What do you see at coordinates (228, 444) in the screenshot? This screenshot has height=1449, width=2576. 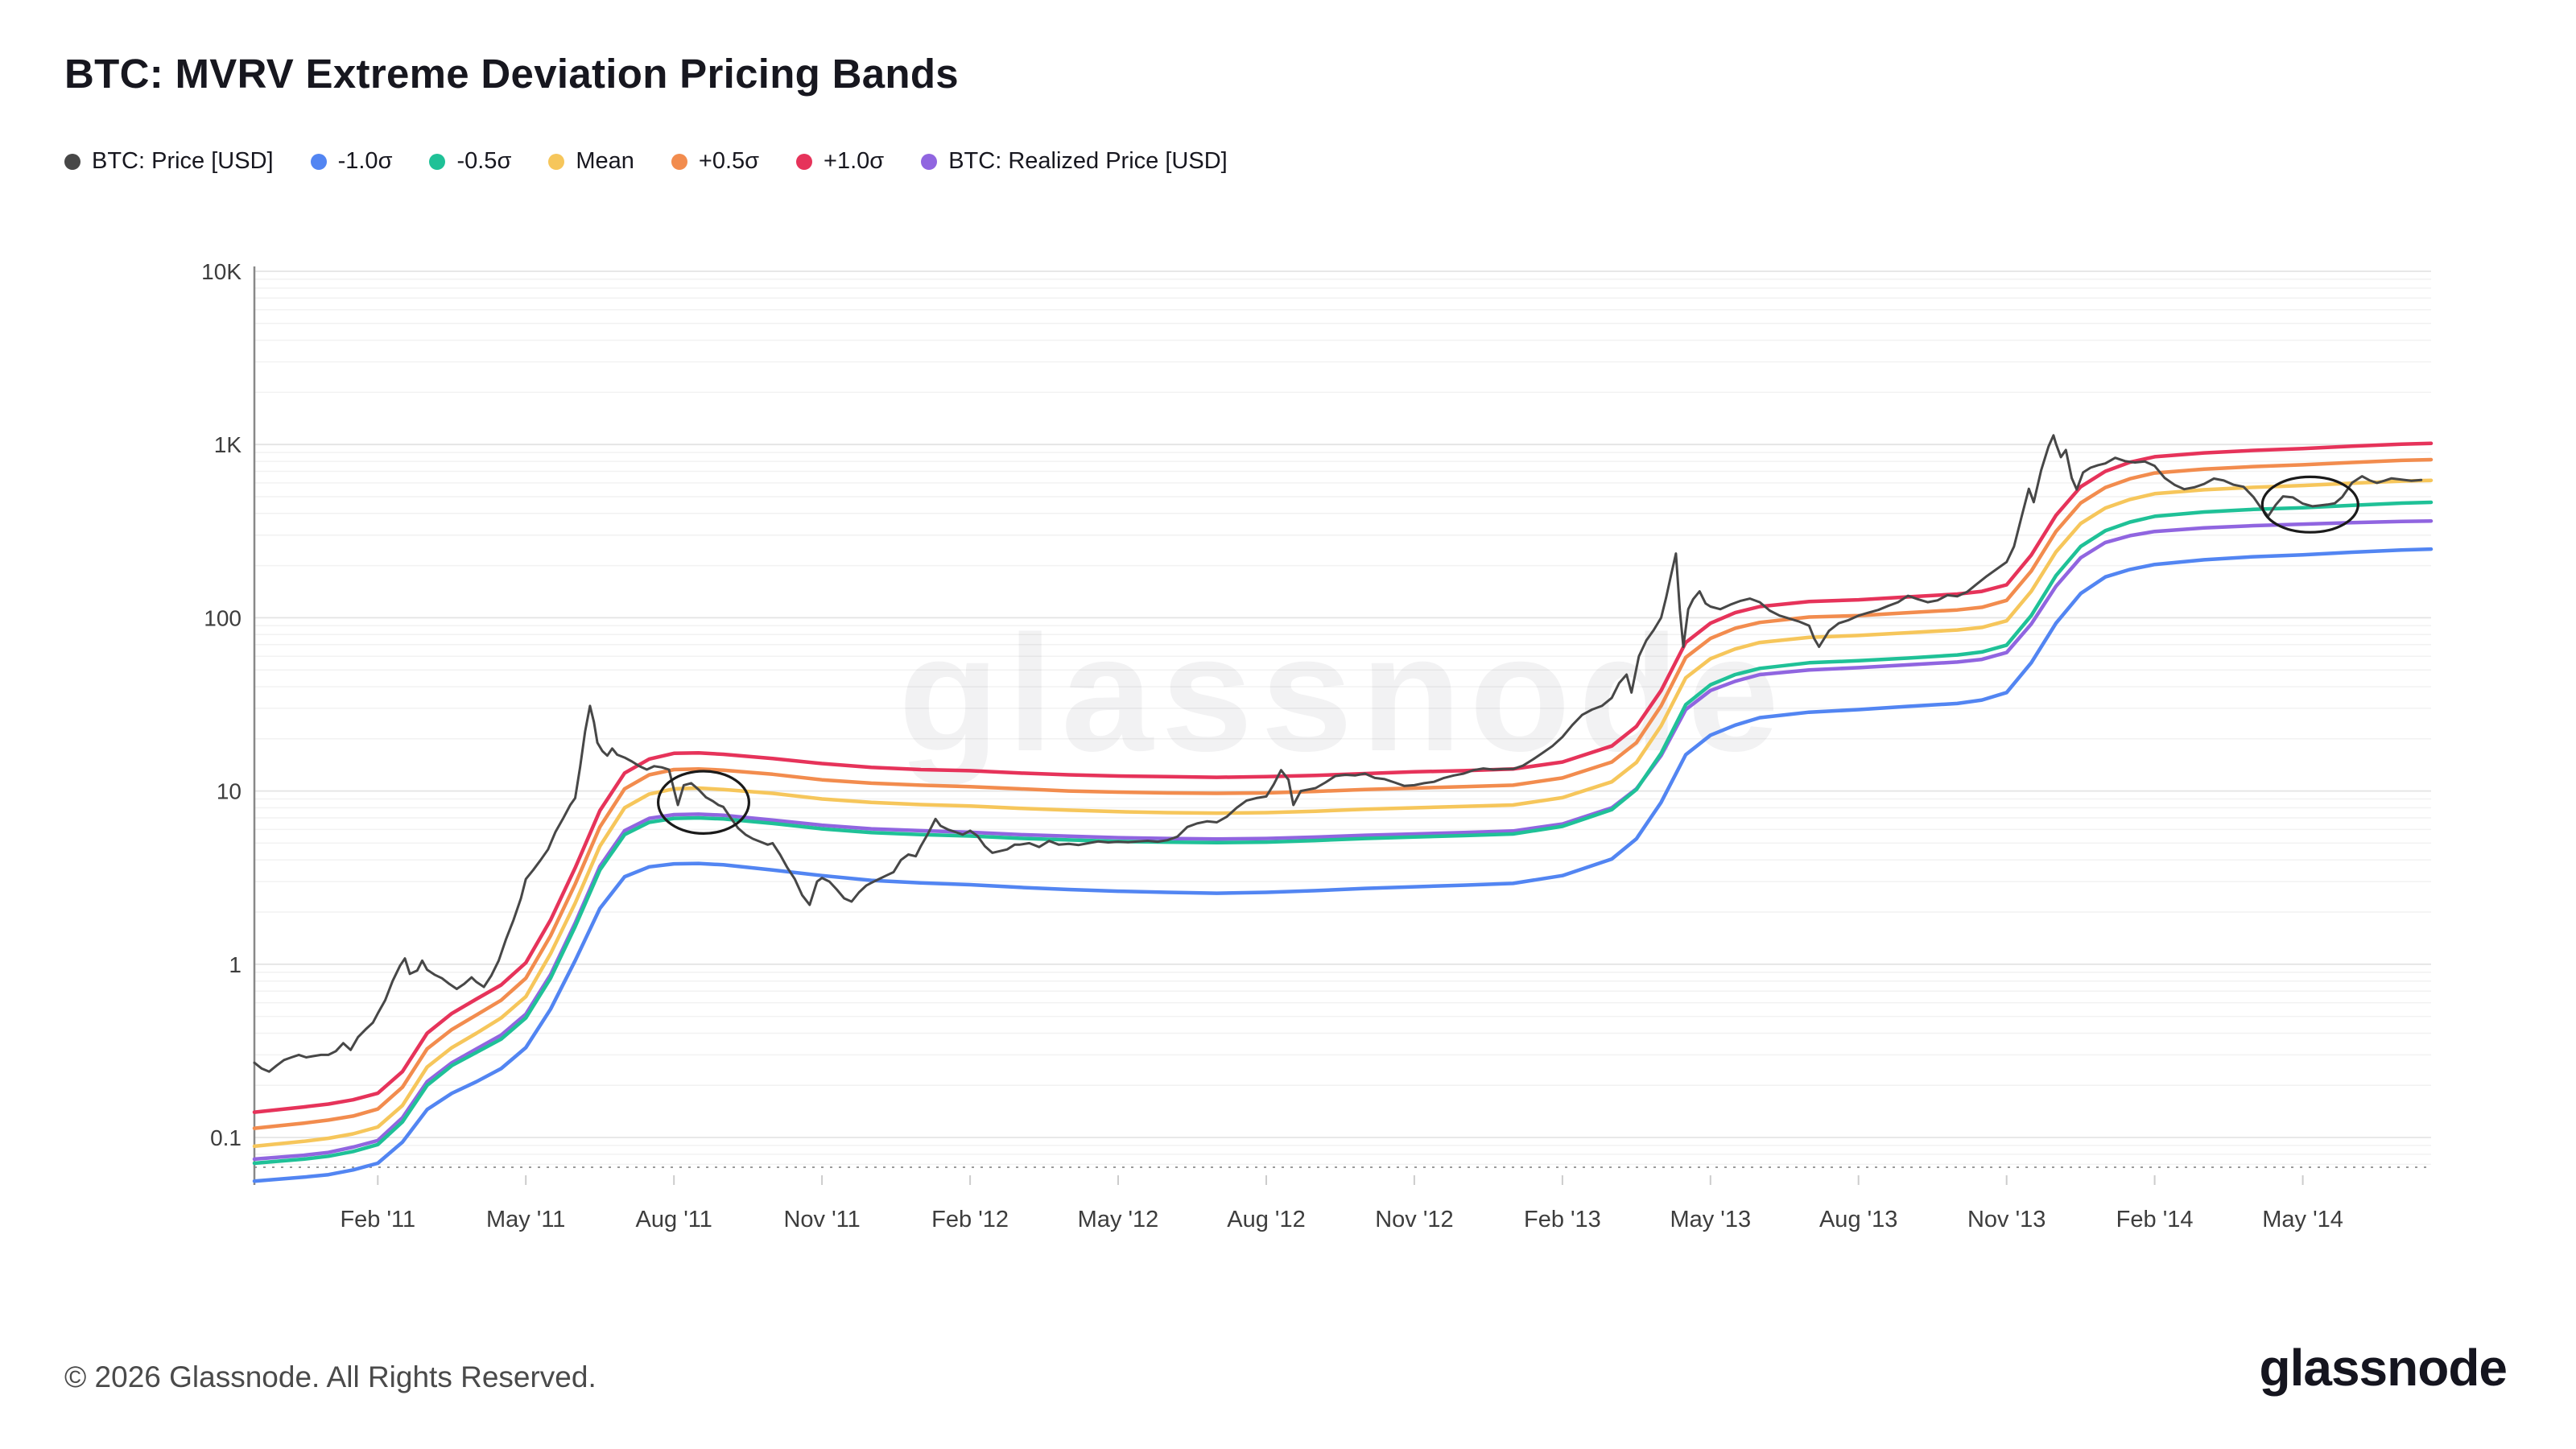 I see `y-tick-label: 1K` at bounding box center [228, 444].